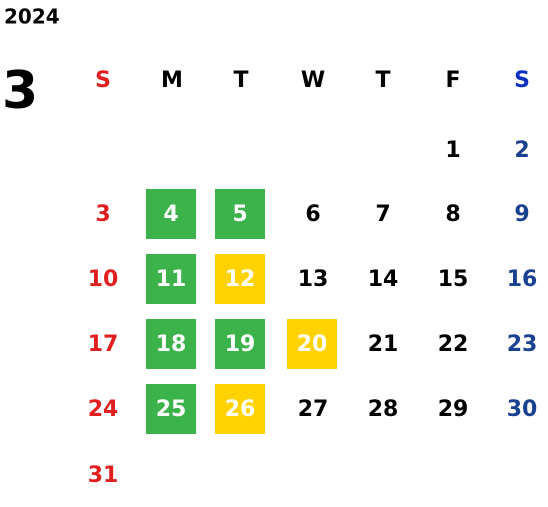  I want to click on day-number: 19, so click(240, 344).